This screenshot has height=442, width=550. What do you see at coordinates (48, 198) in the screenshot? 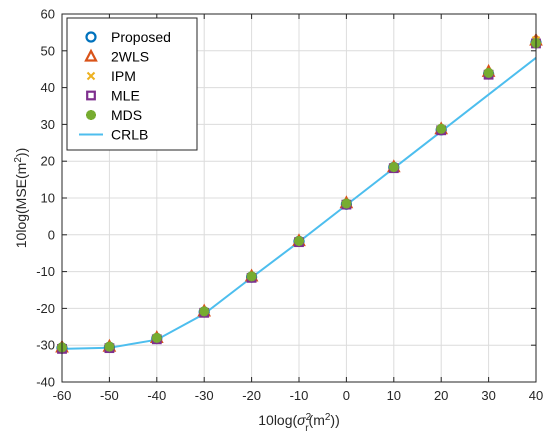
I see `y-tick-label: 10` at bounding box center [48, 198].